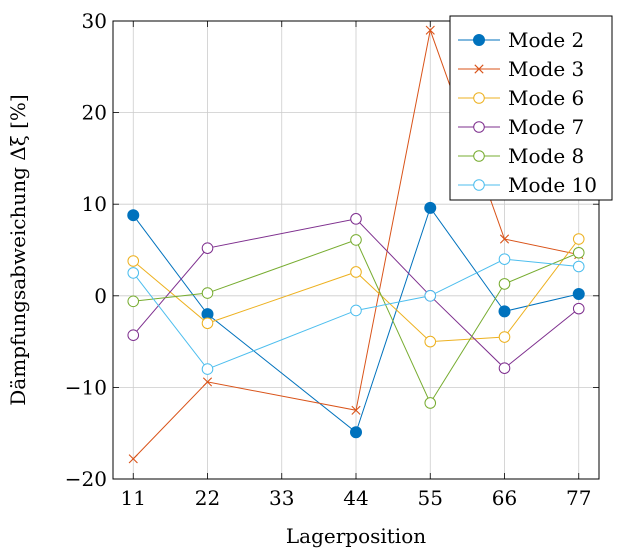 This screenshot has width=619, height=549. I want to click on legend-entry: Mode 3, so click(521, 69).